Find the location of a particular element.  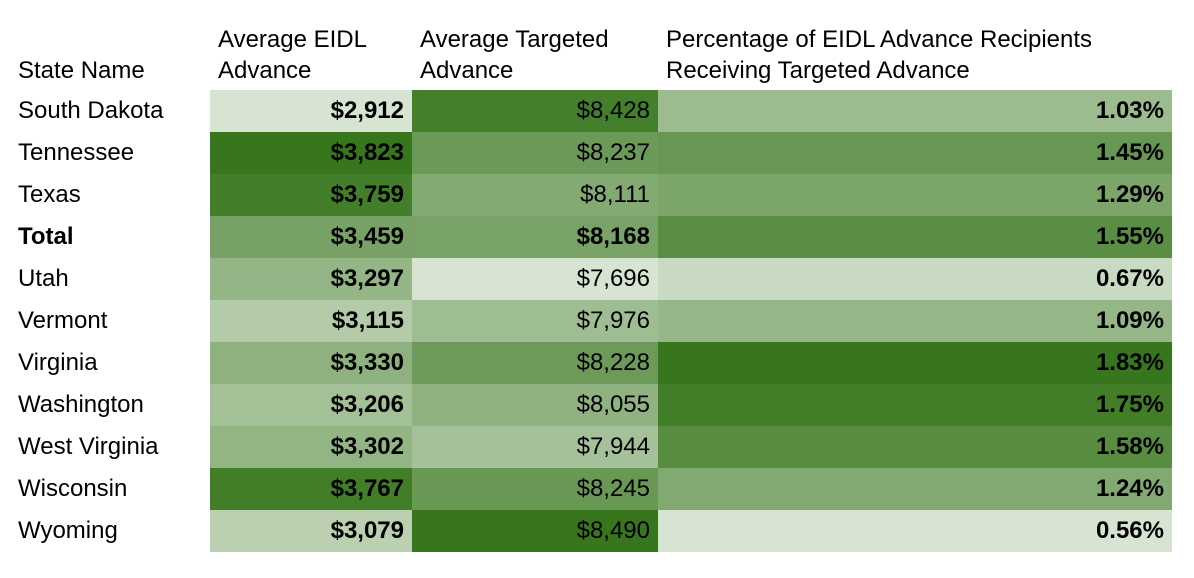

state-name-cell: Utah is located at coordinates (43, 278).